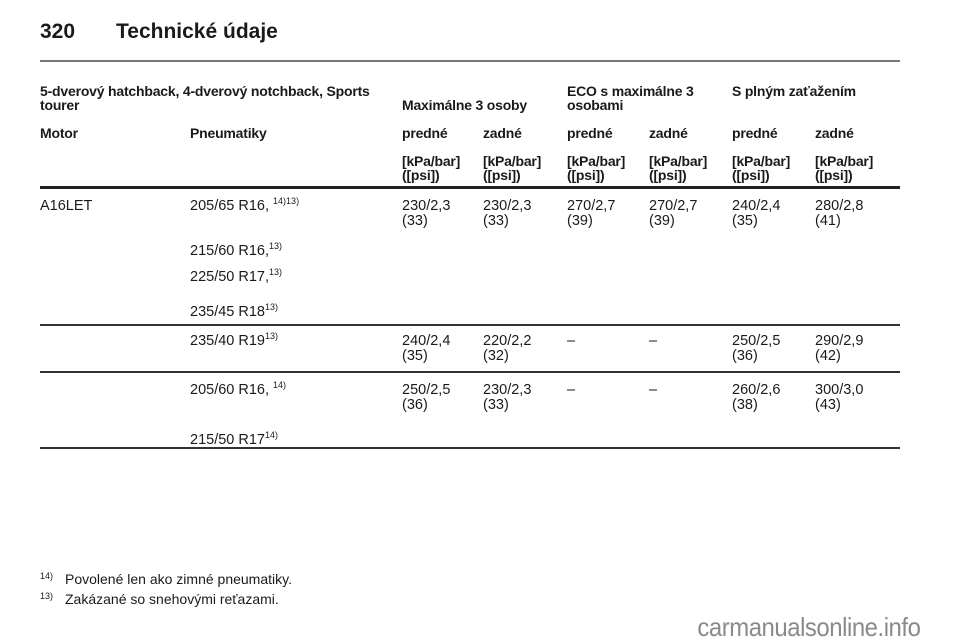  Describe the element at coordinates (794, 91) in the screenshot. I see `load-header-full: S plným zaťažením` at that location.